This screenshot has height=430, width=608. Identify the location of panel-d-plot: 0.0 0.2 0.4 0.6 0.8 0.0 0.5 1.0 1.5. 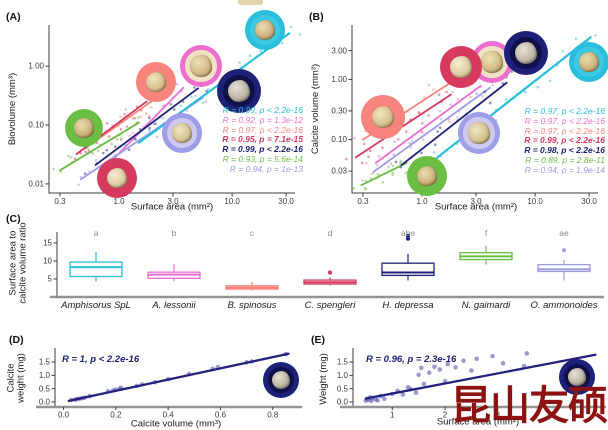
(169, 384).